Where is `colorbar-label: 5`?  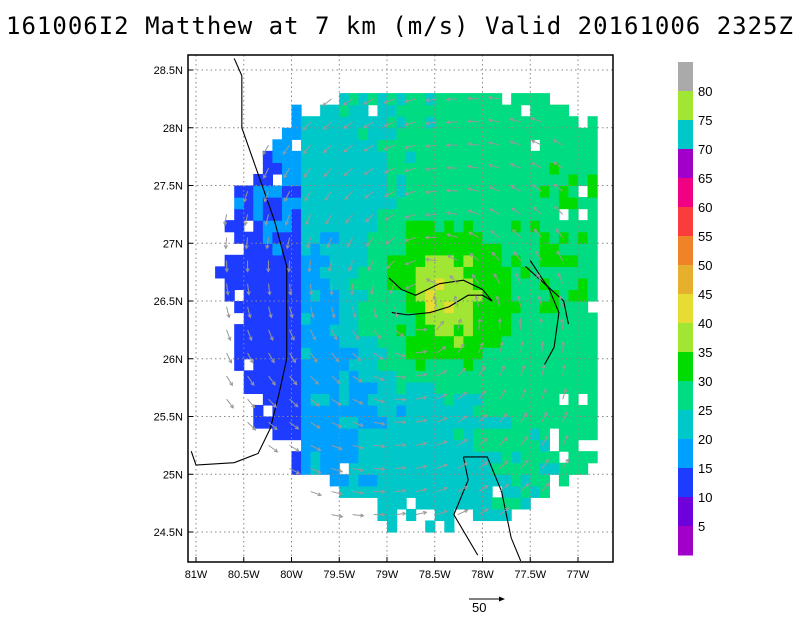
colorbar-label: 5 is located at coordinates (701, 526).